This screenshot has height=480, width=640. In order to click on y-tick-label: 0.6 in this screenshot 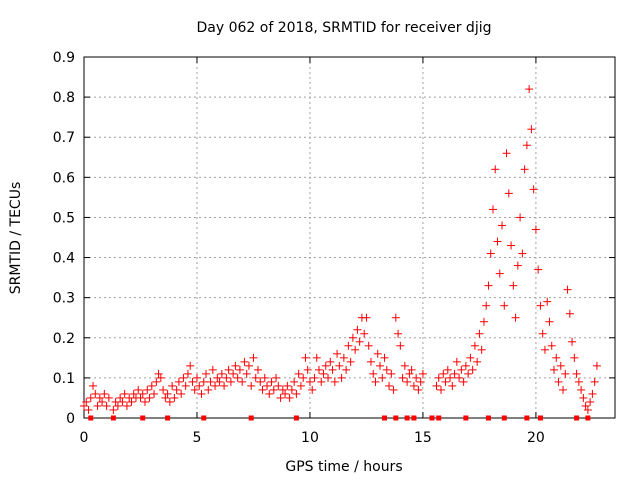, I will do `click(64, 178)`.